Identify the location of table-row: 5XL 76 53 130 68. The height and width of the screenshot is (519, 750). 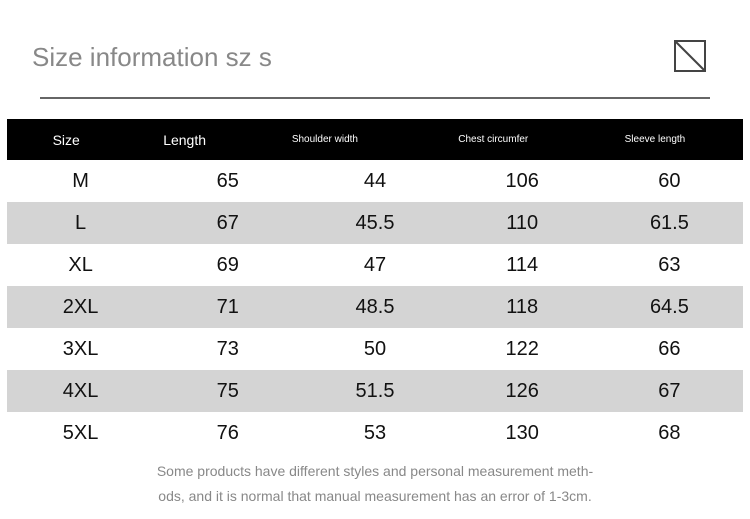
(375, 433).